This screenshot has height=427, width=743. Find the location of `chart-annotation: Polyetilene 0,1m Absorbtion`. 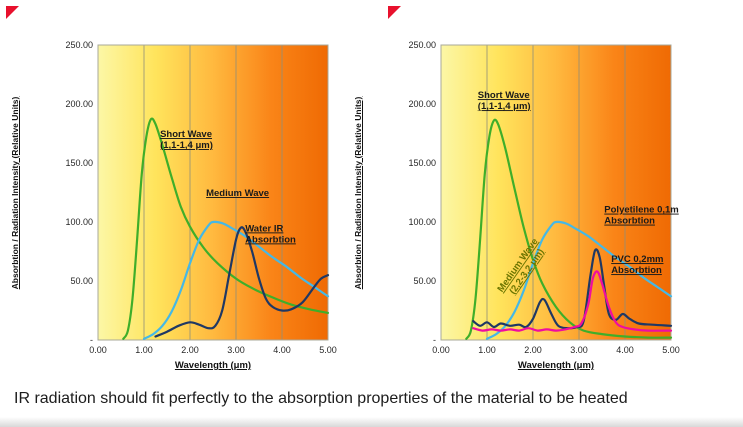

chart-annotation: Polyetilene 0,1m Absorbtion is located at coordinates (641, 216).